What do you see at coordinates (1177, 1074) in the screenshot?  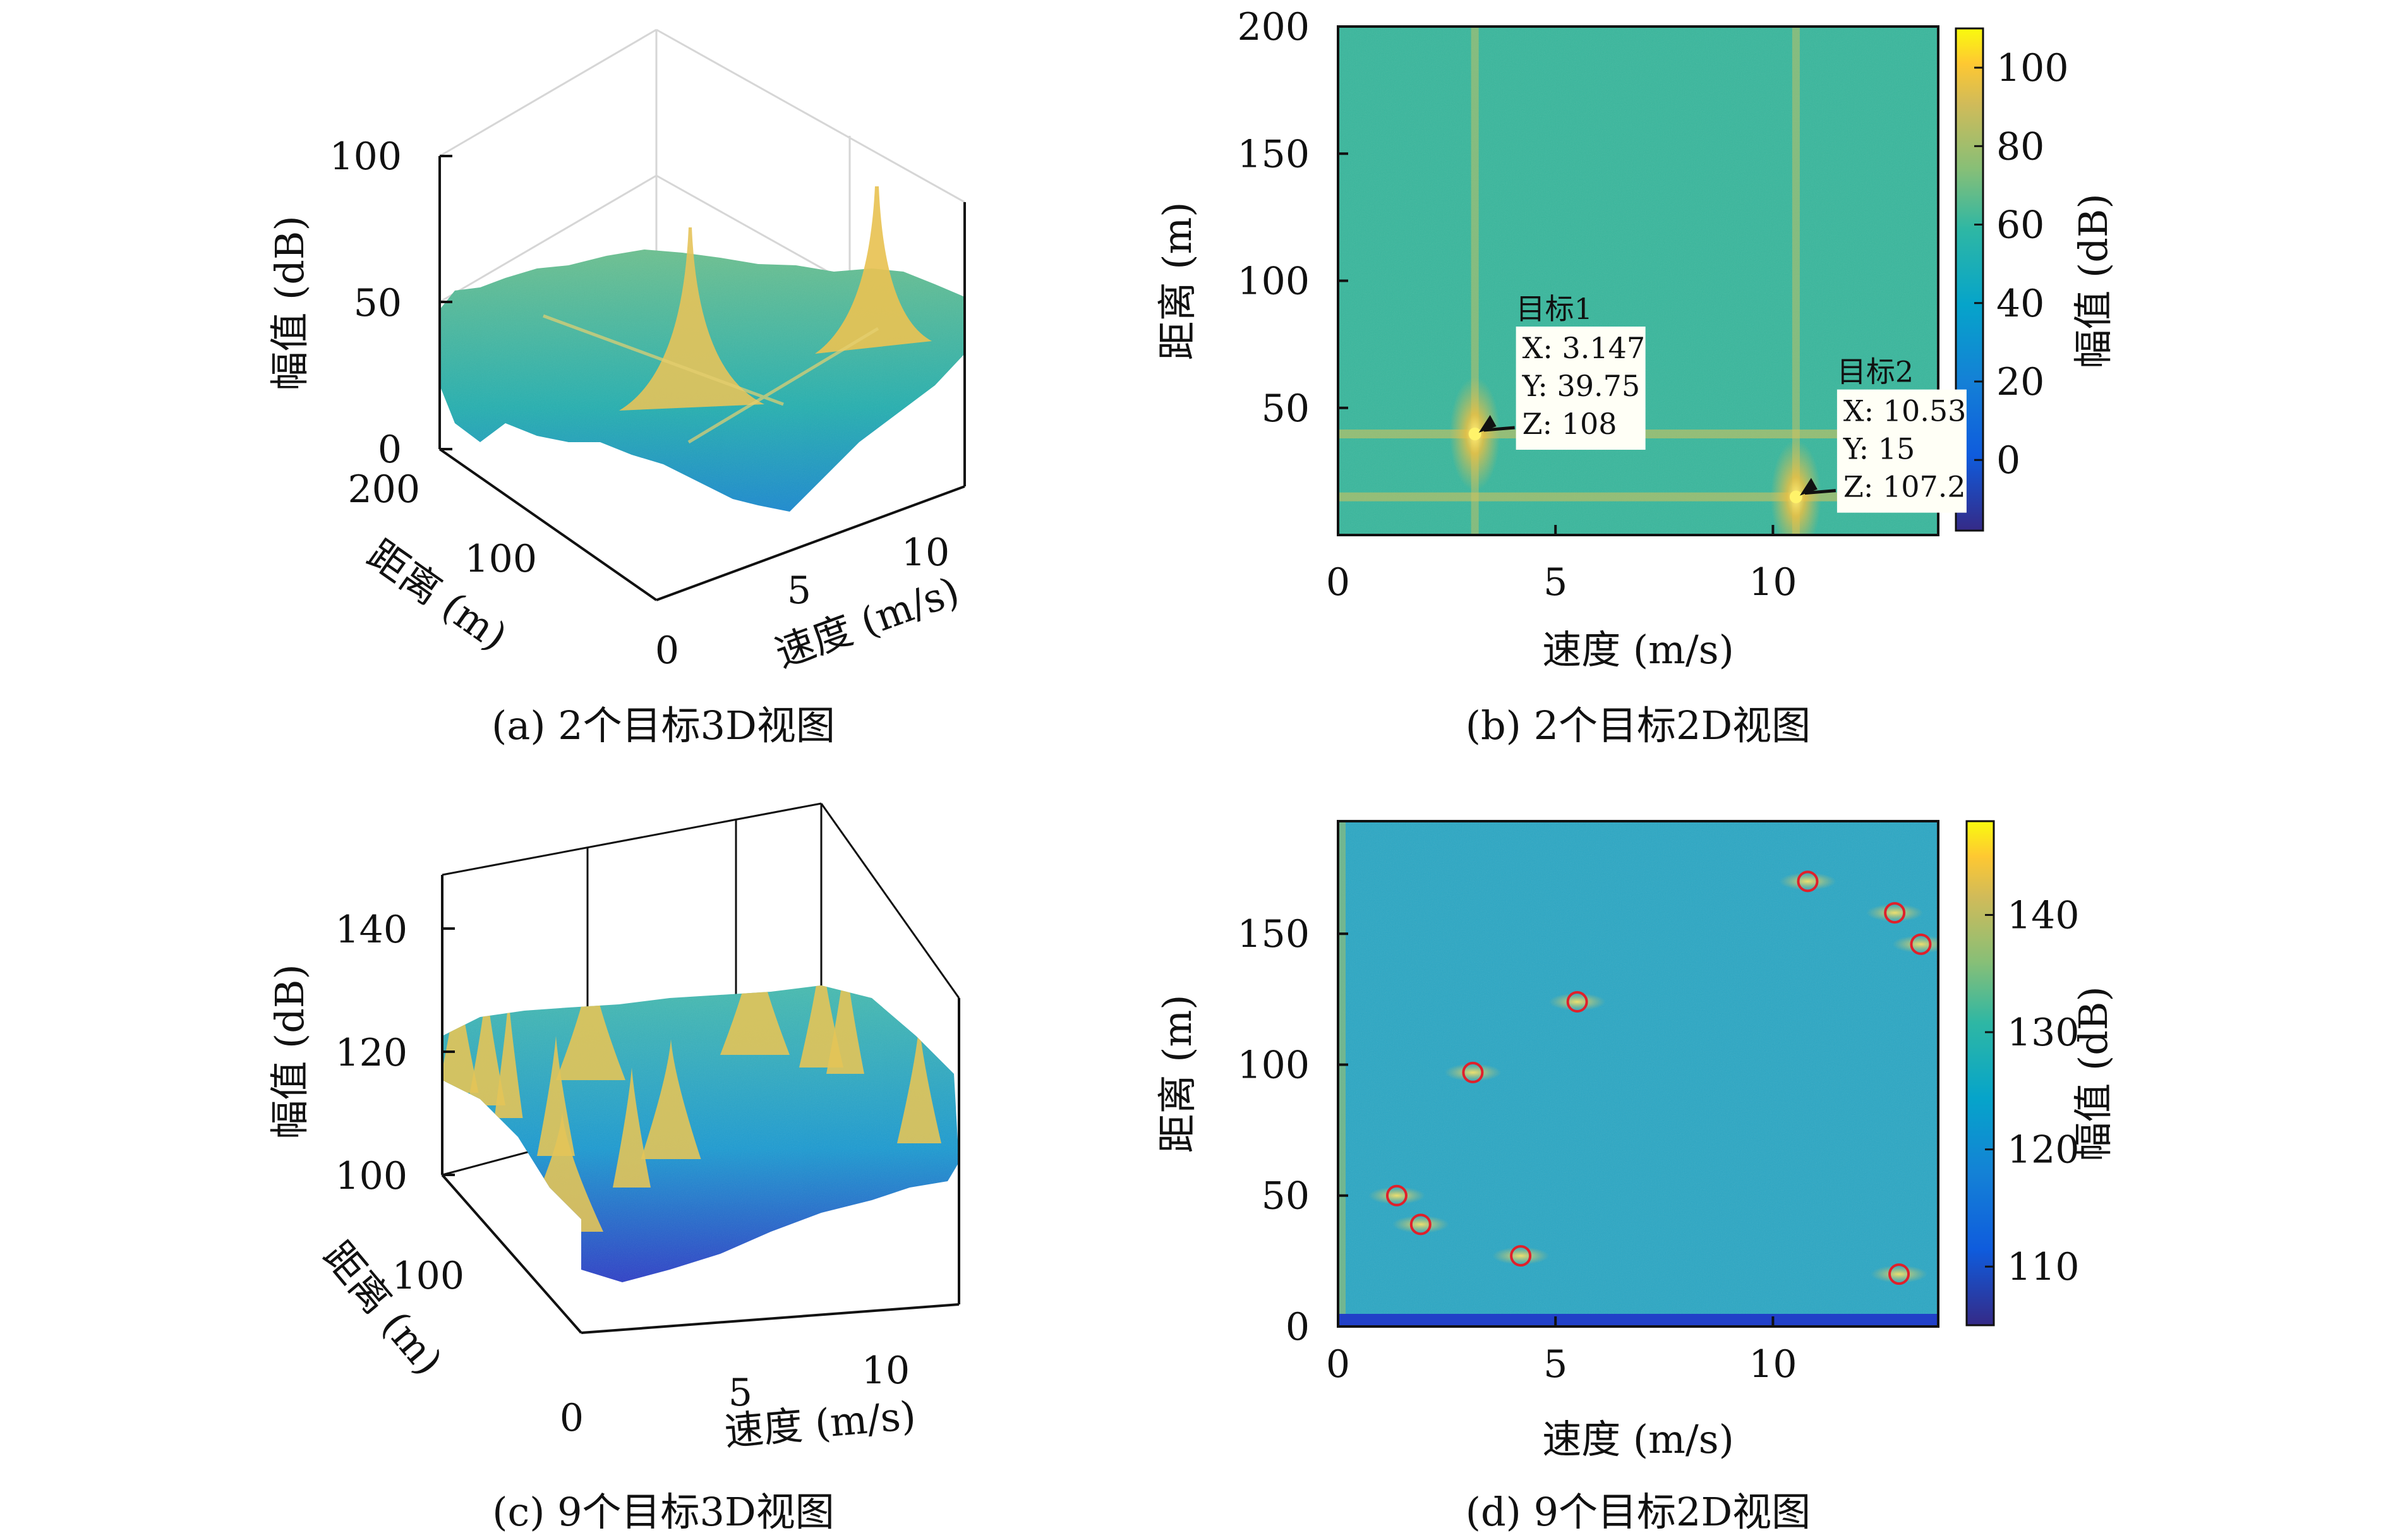 I see `panel-d-ylabel: 距离 (m)` at bounding box center [1177, 1074].